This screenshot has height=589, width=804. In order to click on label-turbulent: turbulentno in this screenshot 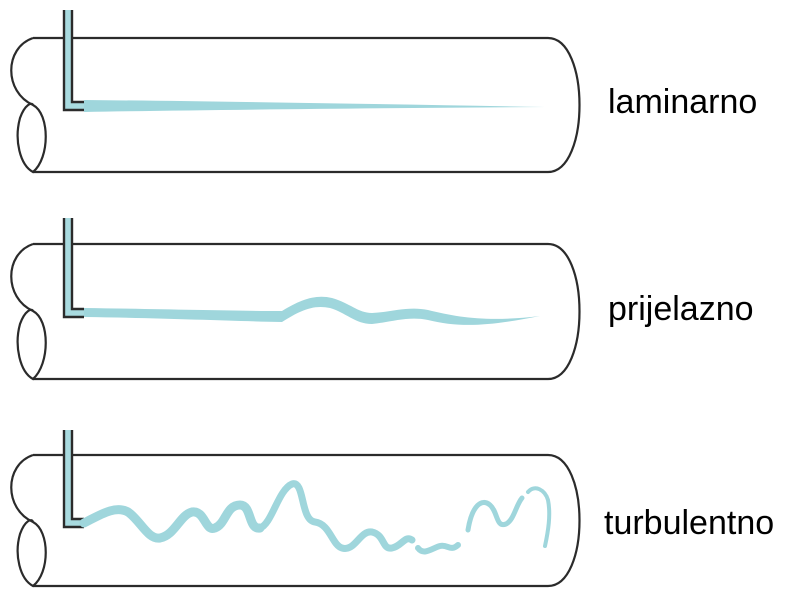, I will do `click(689, 523)`.